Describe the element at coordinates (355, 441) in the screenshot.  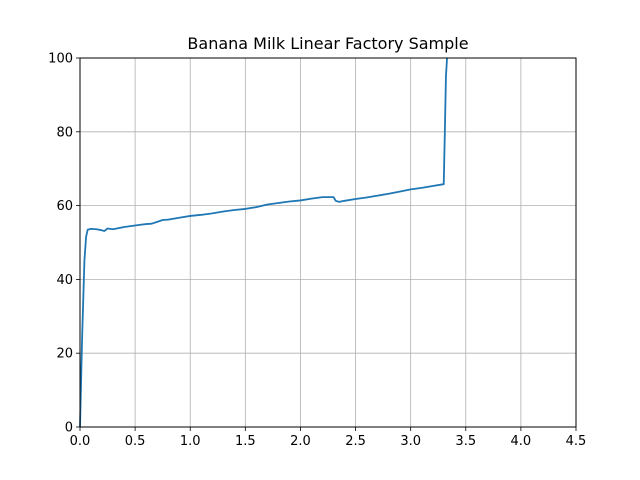
I see `x-tick-label: 2.5` at that location.